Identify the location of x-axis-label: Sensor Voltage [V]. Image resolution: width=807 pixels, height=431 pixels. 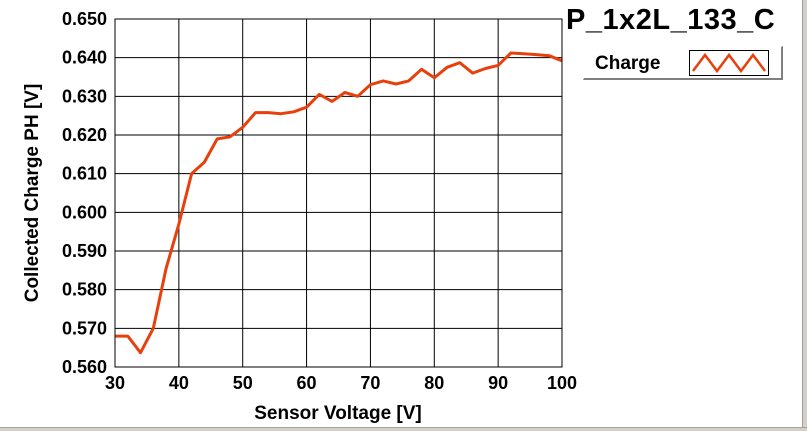
(338, 413).